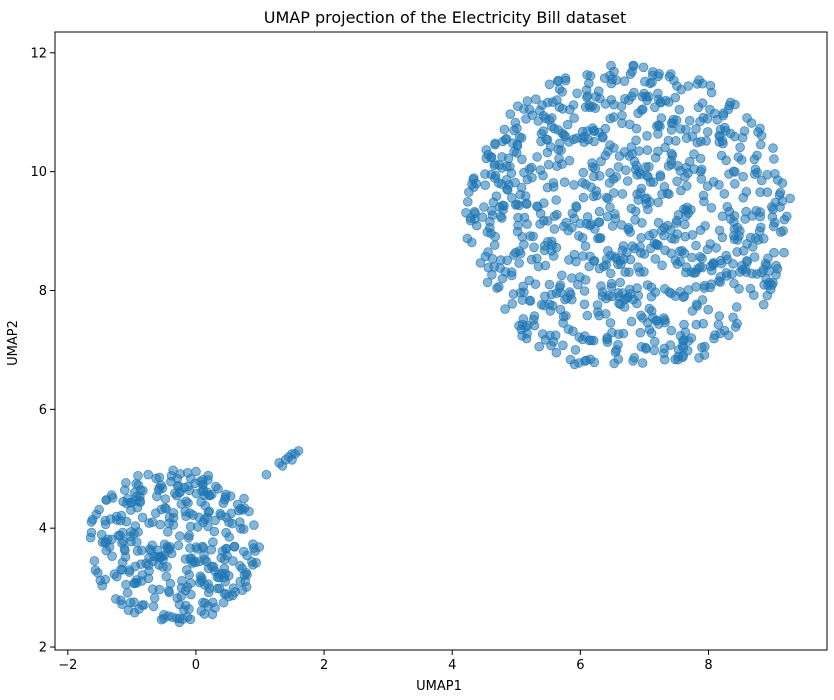 The image size is (834, 700). I want to click on x-axis-label: UMAP1, so click(439, 686).